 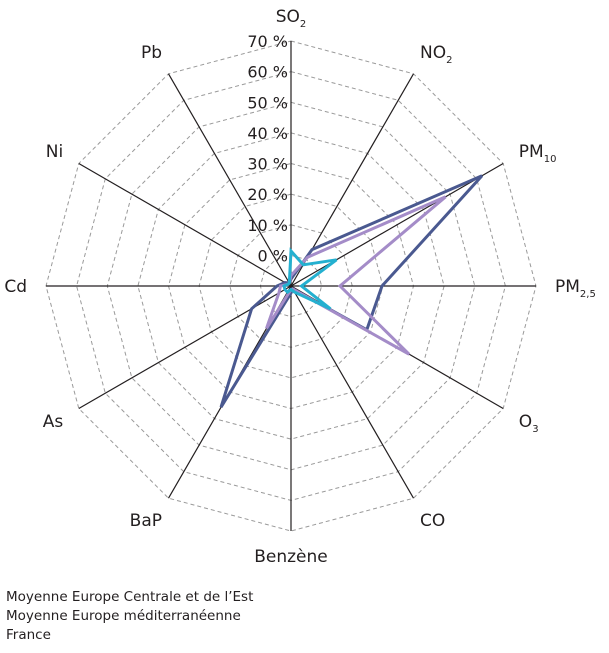 I want to click on radial-tick-label: 40 %, so click(x=267, y=133).